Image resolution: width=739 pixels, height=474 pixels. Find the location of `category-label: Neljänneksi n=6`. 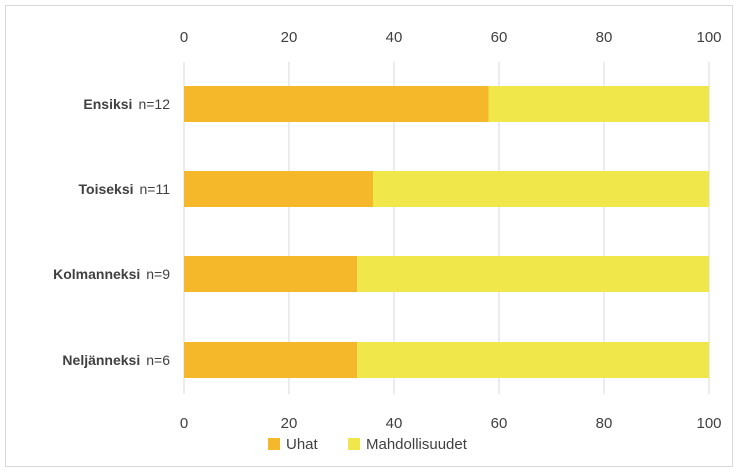

category-label: Neljänneksi n=6 is located at coordinates (116, 360).